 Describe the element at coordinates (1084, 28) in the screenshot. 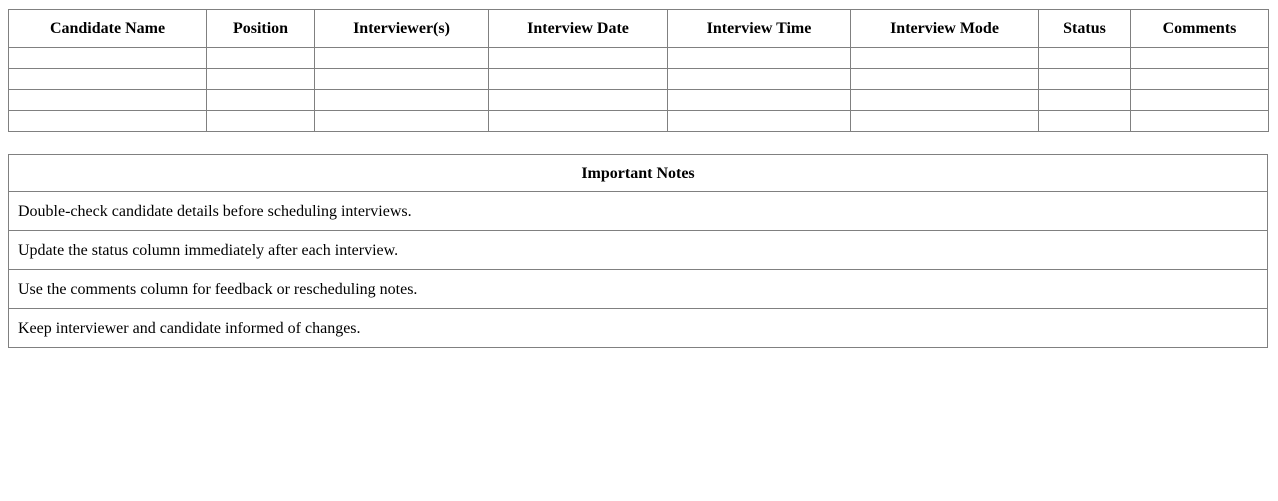

I see `column-header-status: Status` at that location.